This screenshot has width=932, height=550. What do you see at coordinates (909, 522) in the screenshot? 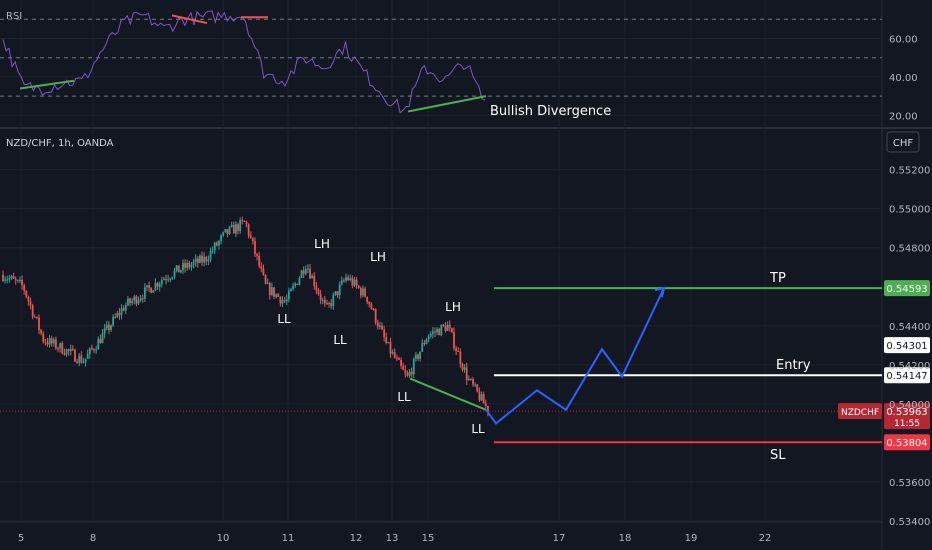
I see `price-tick-label: 0.53400` at bounding box center [909, 522].